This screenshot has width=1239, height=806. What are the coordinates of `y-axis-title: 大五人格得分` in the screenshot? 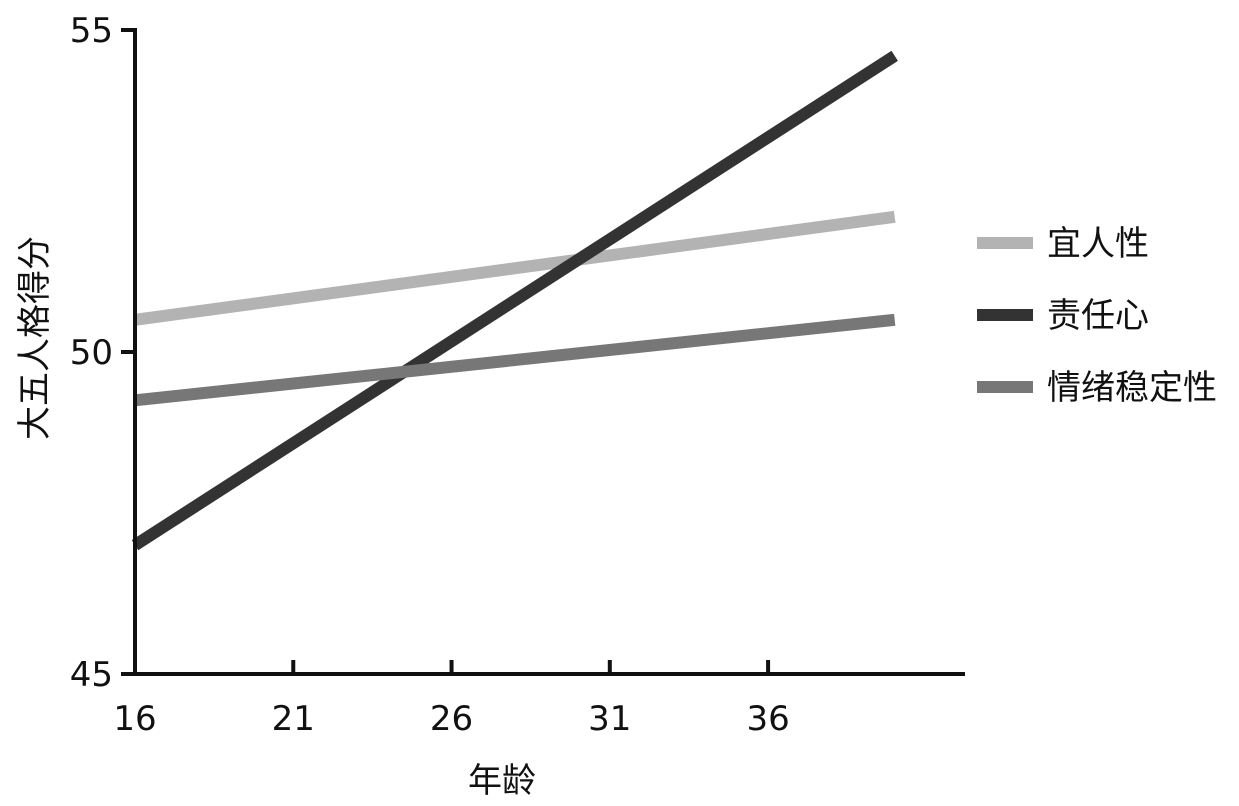 It's located at (35, 338).